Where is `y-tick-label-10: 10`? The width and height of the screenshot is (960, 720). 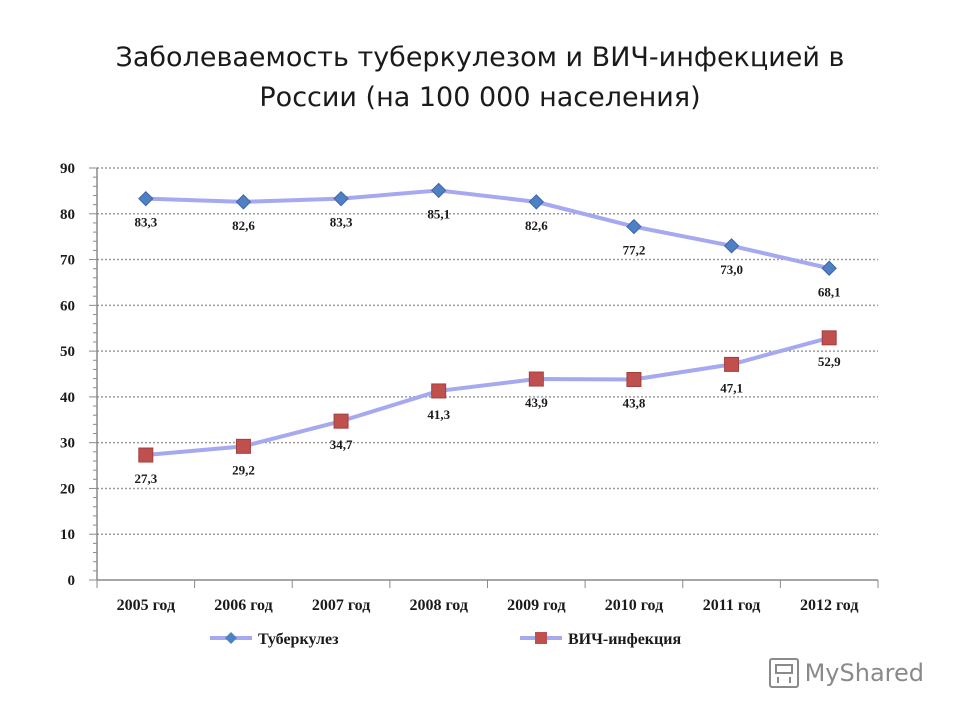 y-tick-label-10: 10 is located at coordinates (67, 535).